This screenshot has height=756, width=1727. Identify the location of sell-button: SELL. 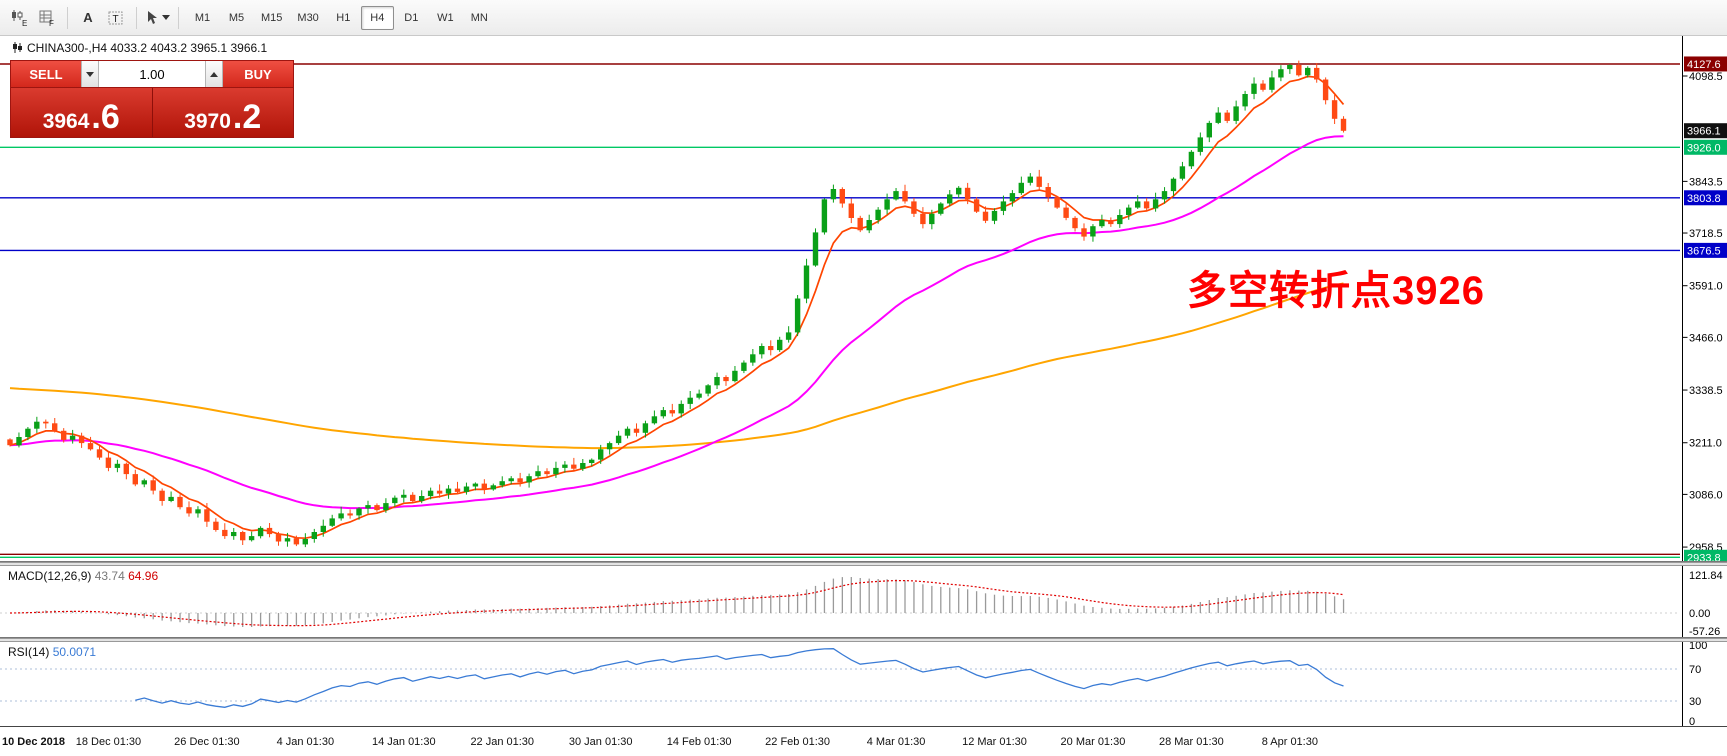
(46, 74).